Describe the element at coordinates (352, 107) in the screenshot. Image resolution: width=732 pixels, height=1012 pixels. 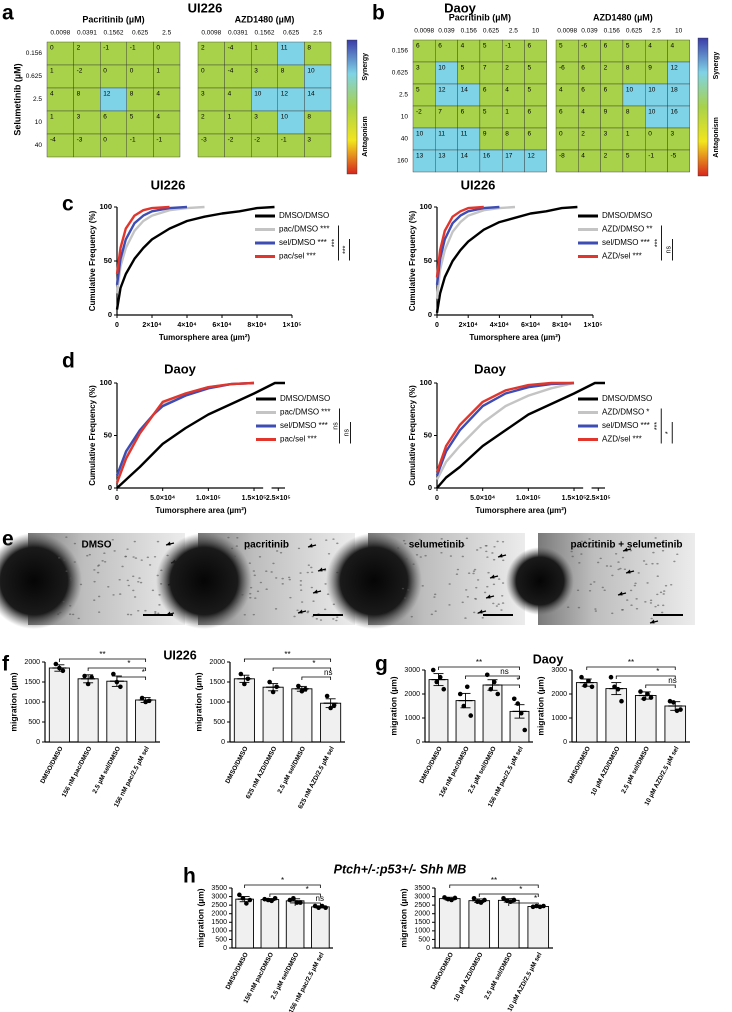
I see `colorbar` at that location.